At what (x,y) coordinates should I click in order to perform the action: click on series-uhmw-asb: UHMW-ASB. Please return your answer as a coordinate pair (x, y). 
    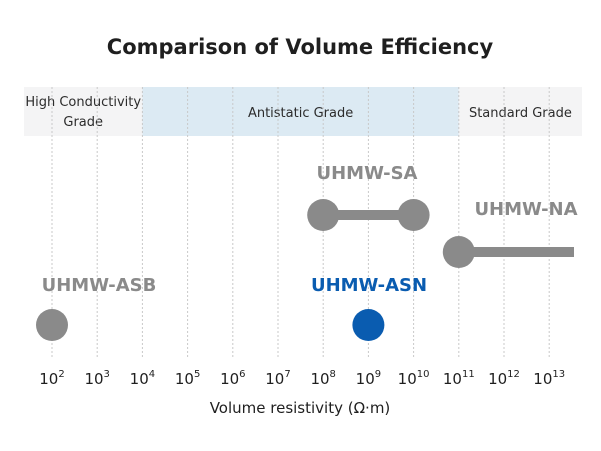
    Looking at the image, I should click on (96, 308).